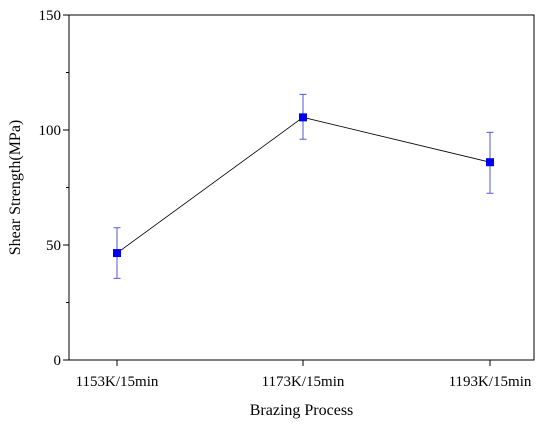 The image size is (550, 427). Describe the element at coordinates (303, 382) in the screenshot. I see `x-tick-label: 1173K/15min` at that location.